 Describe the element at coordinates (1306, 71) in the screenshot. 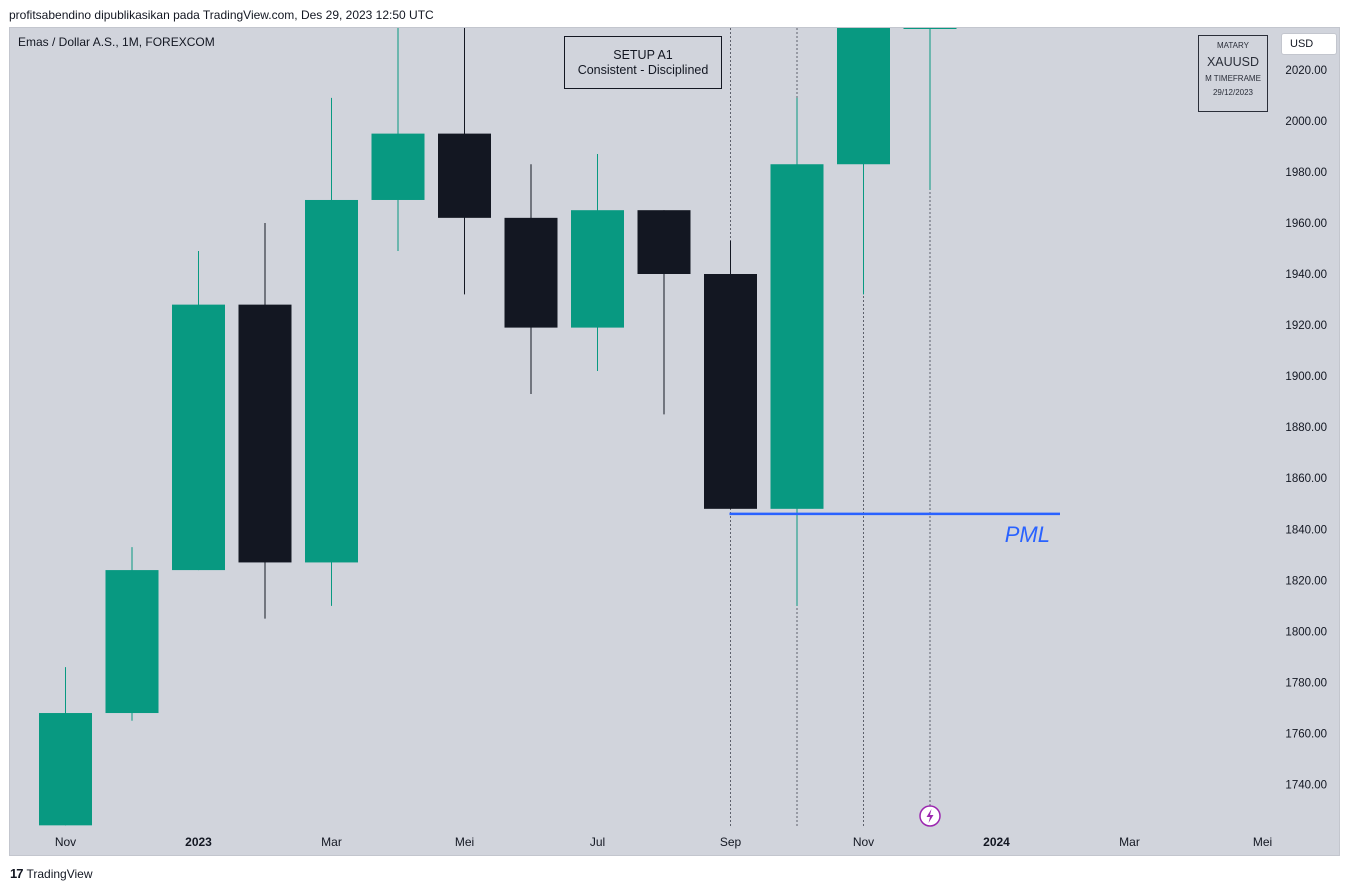

I see `y-tick-label: 2020.00` at that location.